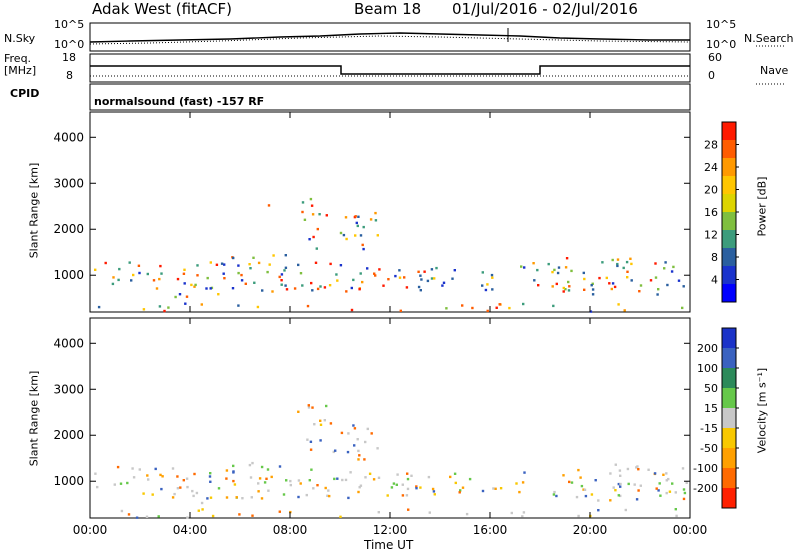 The width and height of the screenshot is (800, 554). Describe the element at coordinates (390, 97) in the screenshot. I see `cpid-panel` at that location.